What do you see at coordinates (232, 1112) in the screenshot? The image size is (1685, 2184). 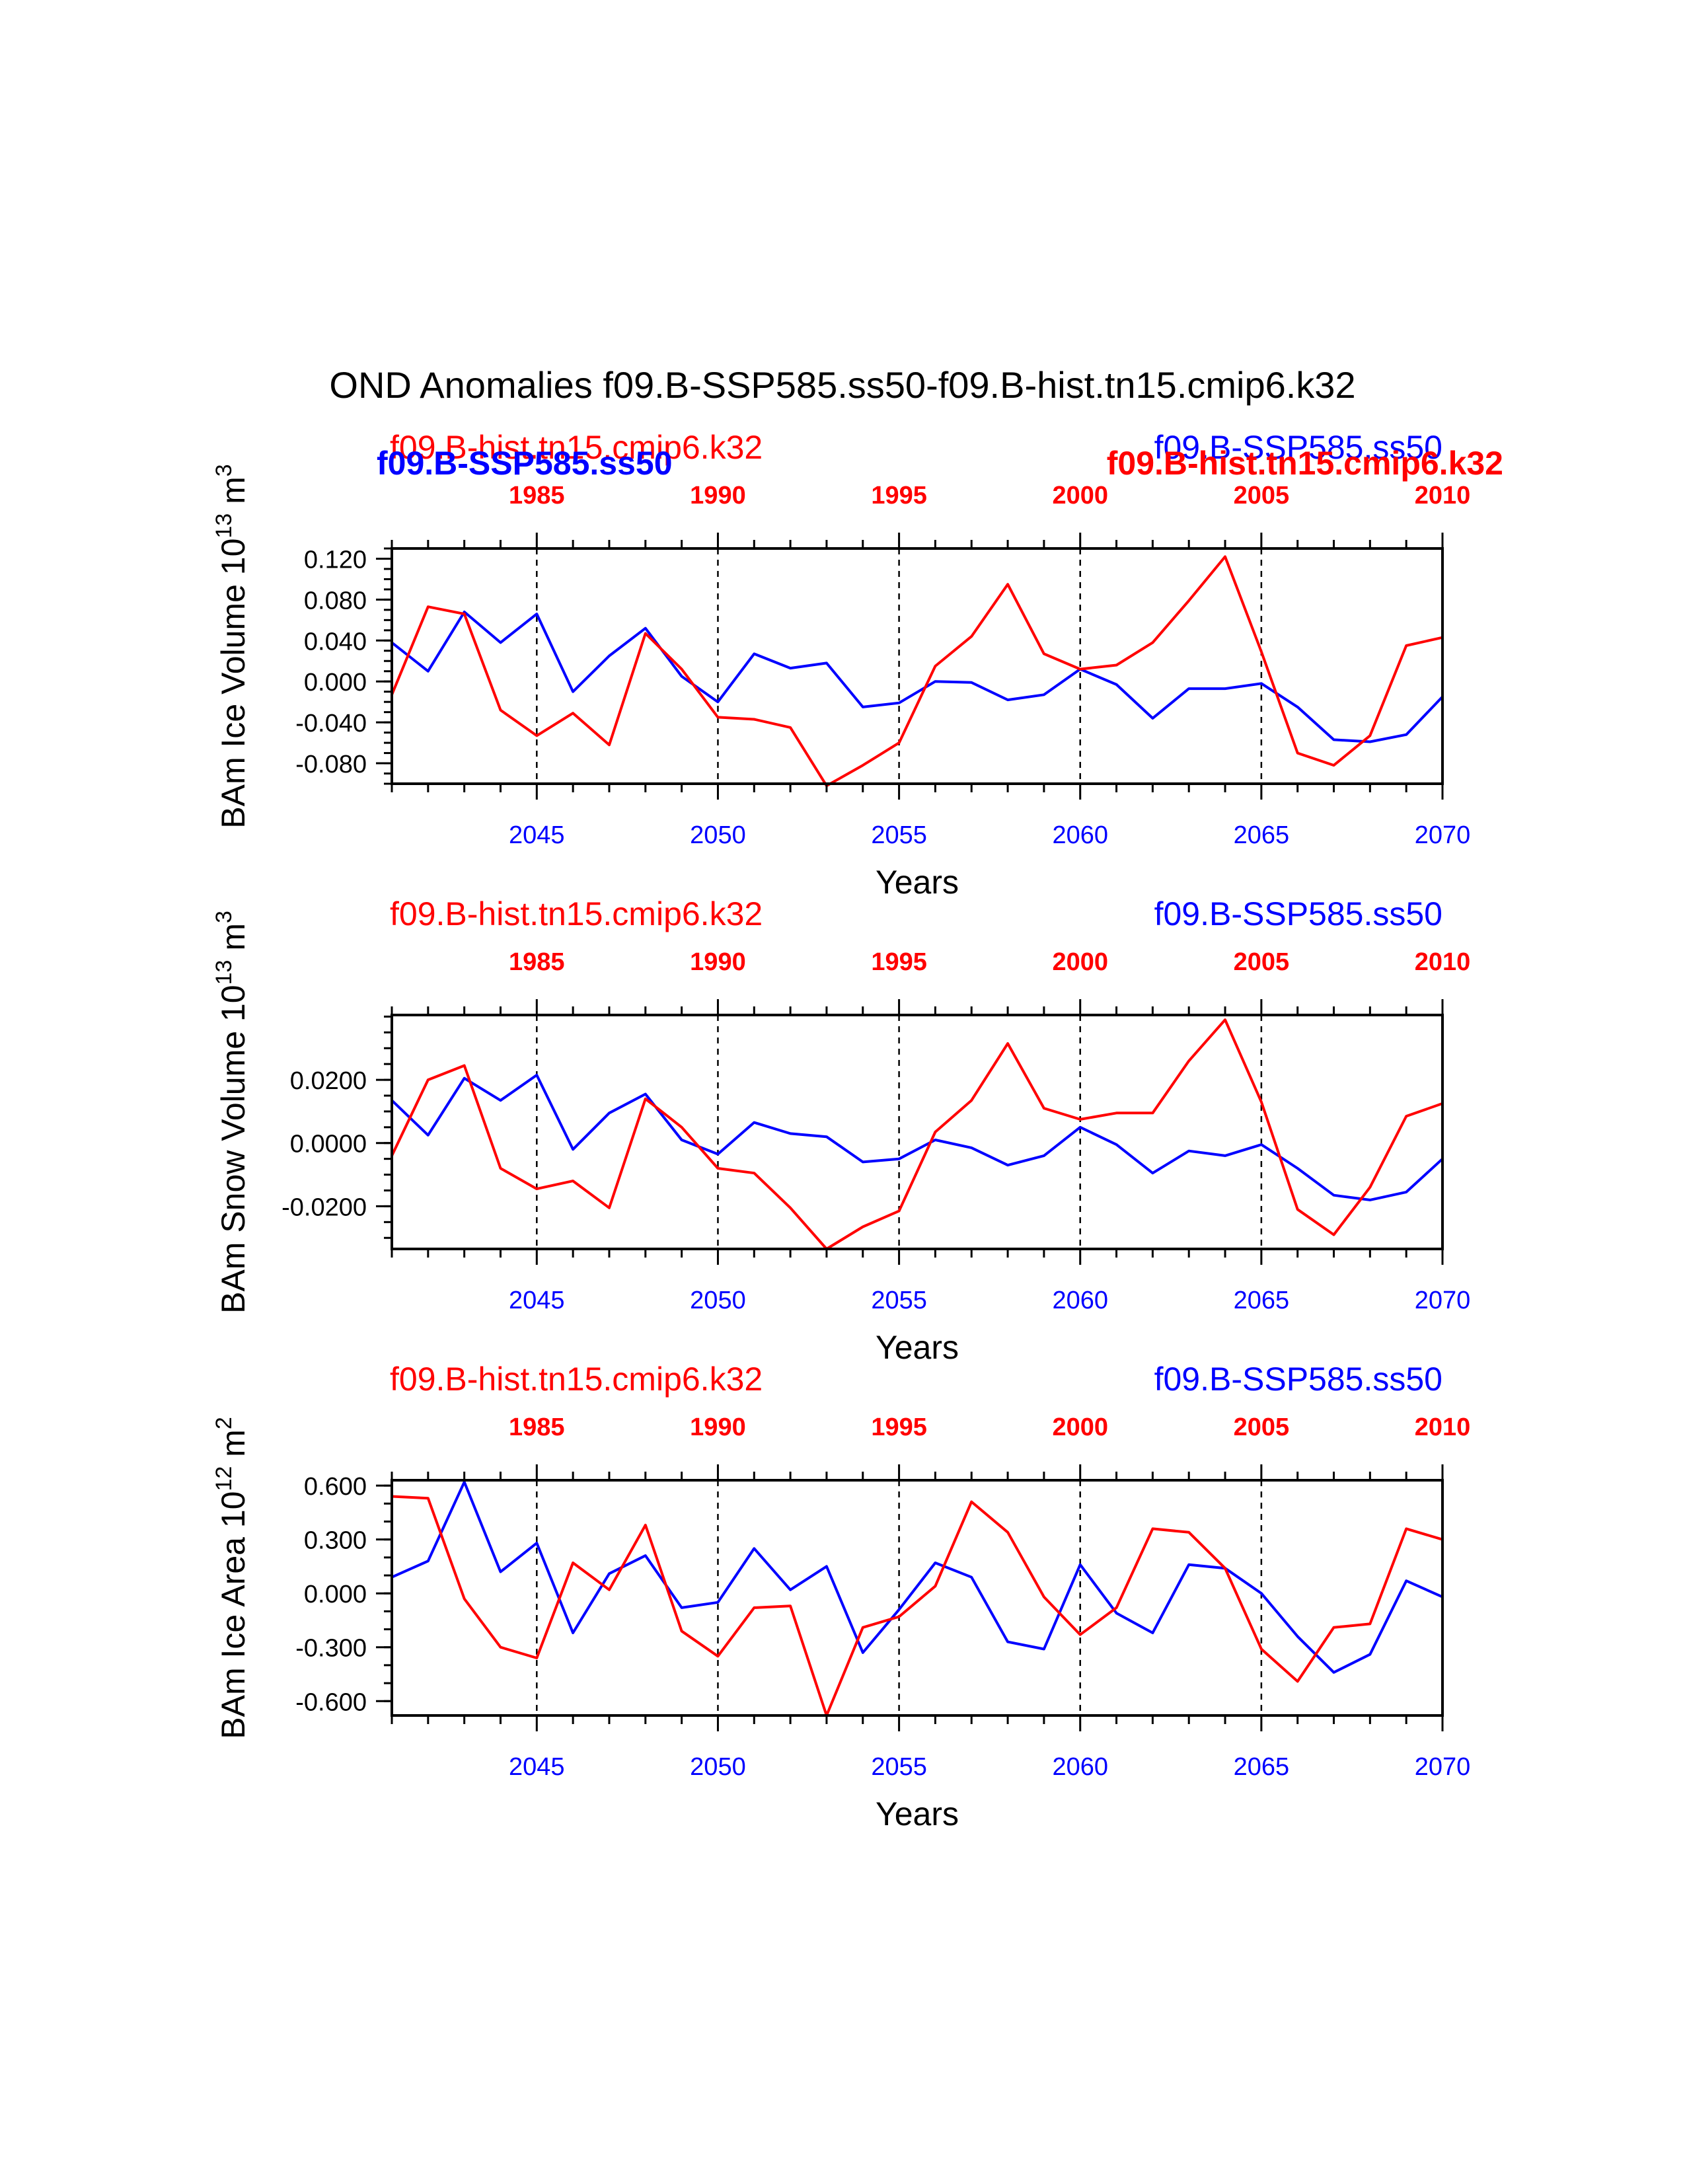 I see `y-axis-title: BAm Snow Volume 1013 m3` at bounding box center [232, 1112].